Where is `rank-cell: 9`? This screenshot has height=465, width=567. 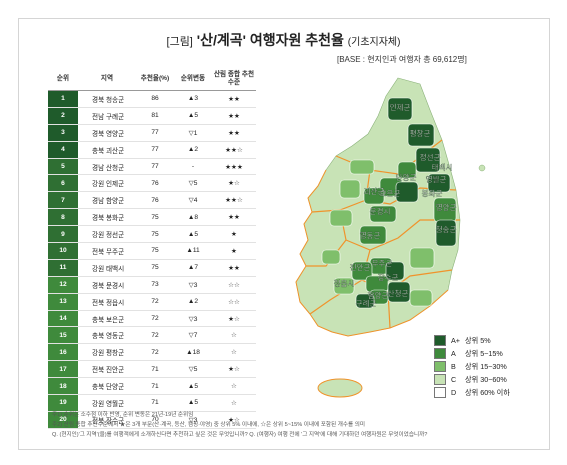
rank-cell: 9 is located at coordinates (63, 234).